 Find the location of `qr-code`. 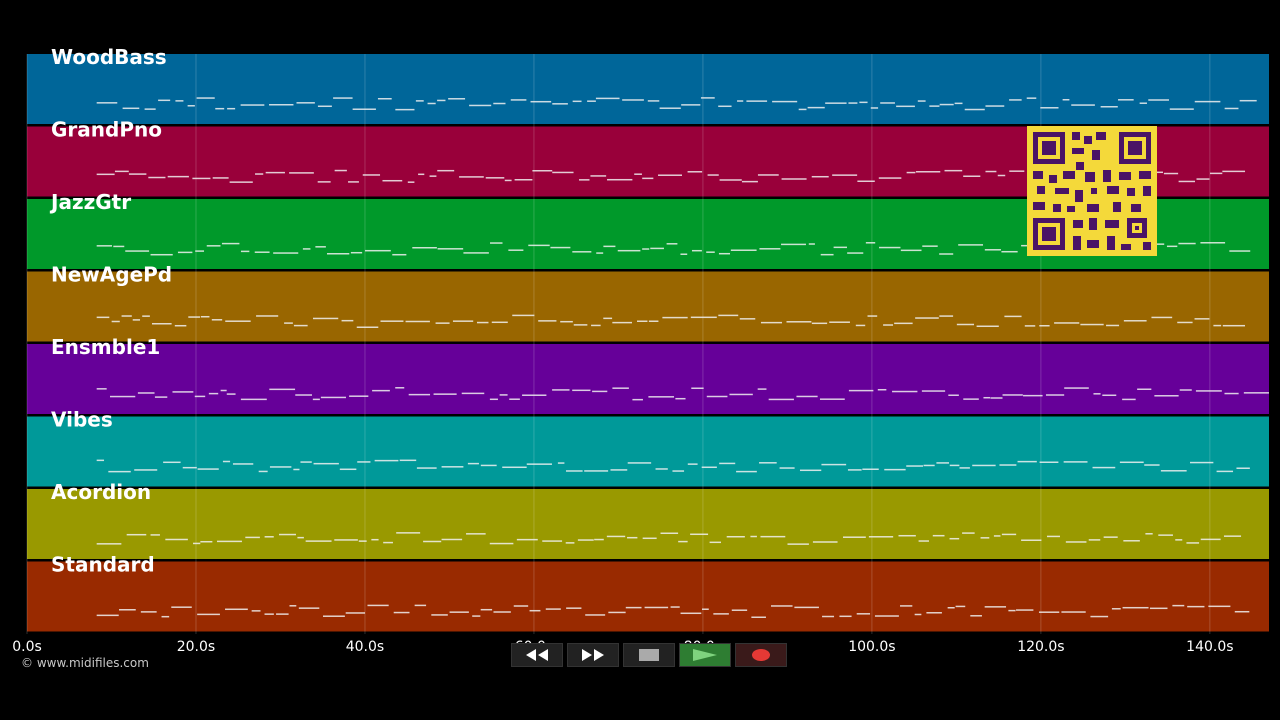

qr-code is located at coordinates (1092, 191).